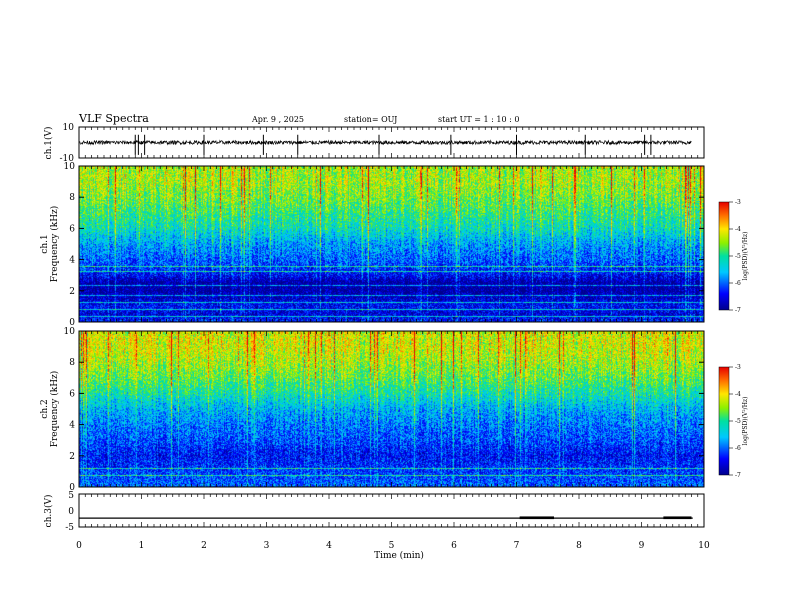 The width and height of the screenshot is (792, 612). What do you see at coordinates (642, 546) in the screenshot?
I see `x-tick-label: 9` at bounding box center [642, 546].